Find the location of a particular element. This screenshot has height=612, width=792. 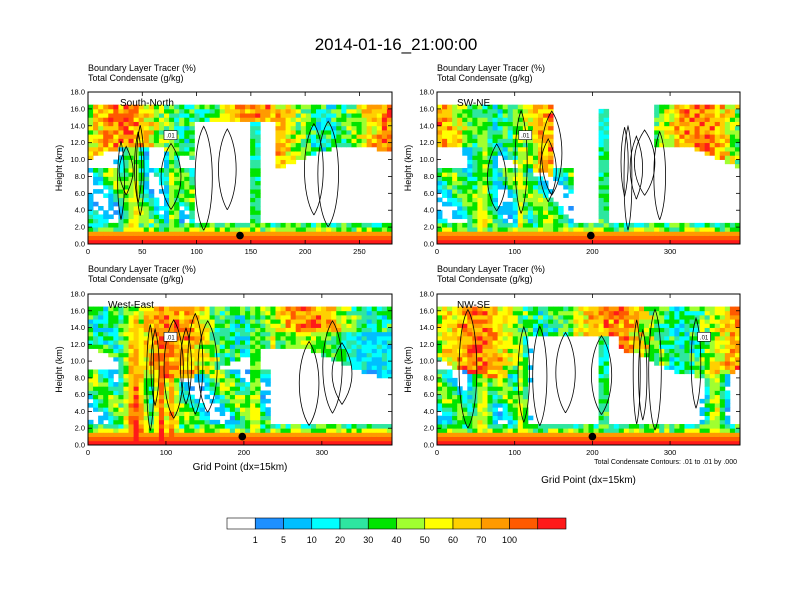

y-tick-label: 0.0 is located at coordinates (80, 445).